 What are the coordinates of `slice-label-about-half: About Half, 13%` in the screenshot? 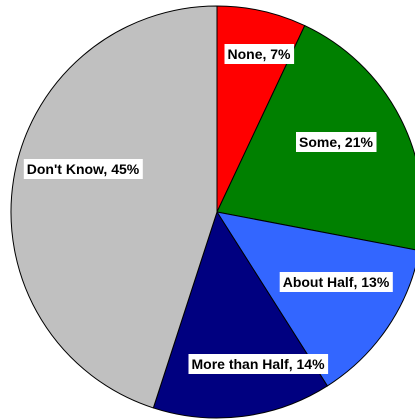 It's located at (336, 282).